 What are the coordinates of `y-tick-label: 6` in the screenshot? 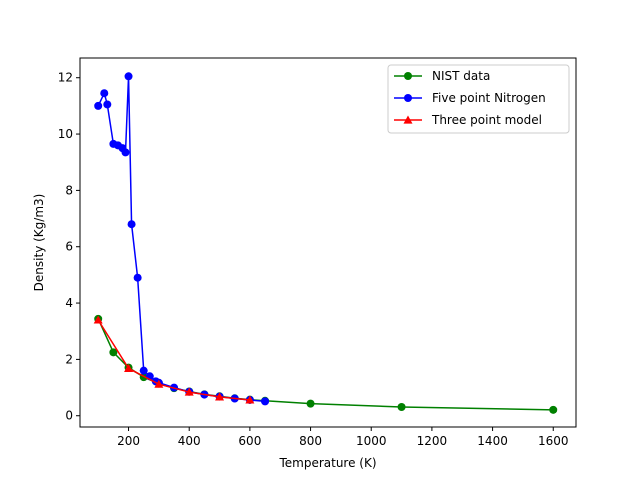 It's located at (69, 247).